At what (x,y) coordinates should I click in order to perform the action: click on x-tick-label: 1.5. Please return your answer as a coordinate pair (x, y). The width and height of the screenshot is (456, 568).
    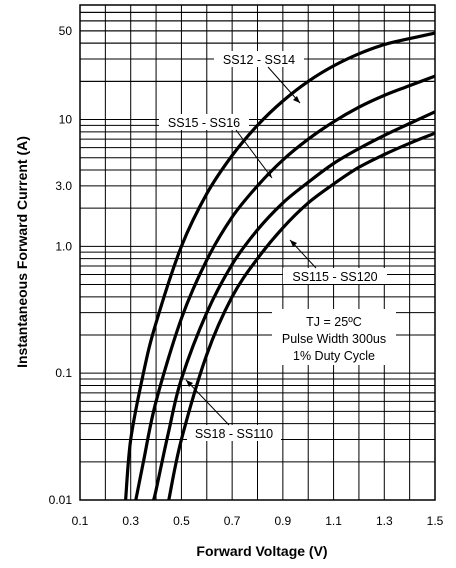
    Looking at the image, I should click on (435, 521).